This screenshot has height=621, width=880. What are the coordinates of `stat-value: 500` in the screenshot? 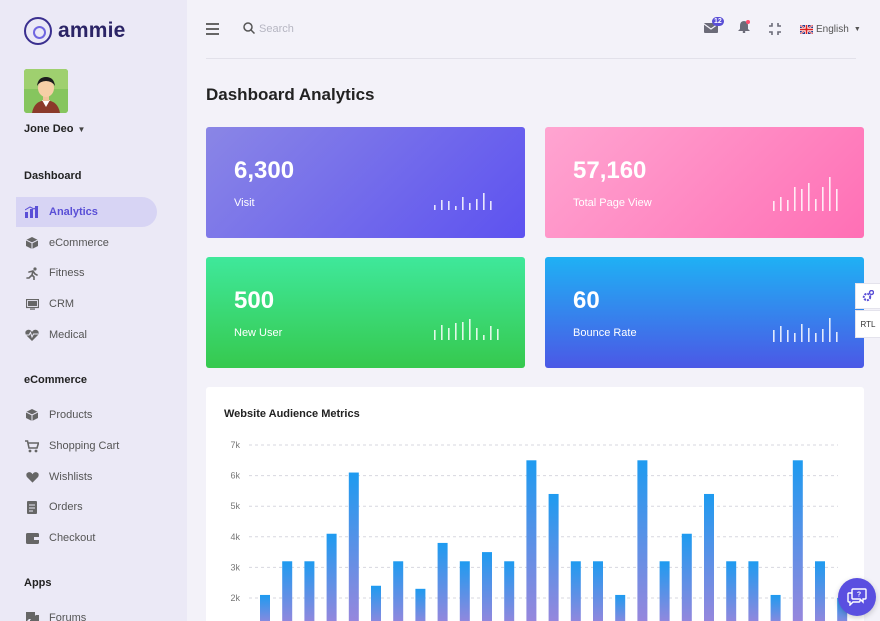 It's located at (254, 300).